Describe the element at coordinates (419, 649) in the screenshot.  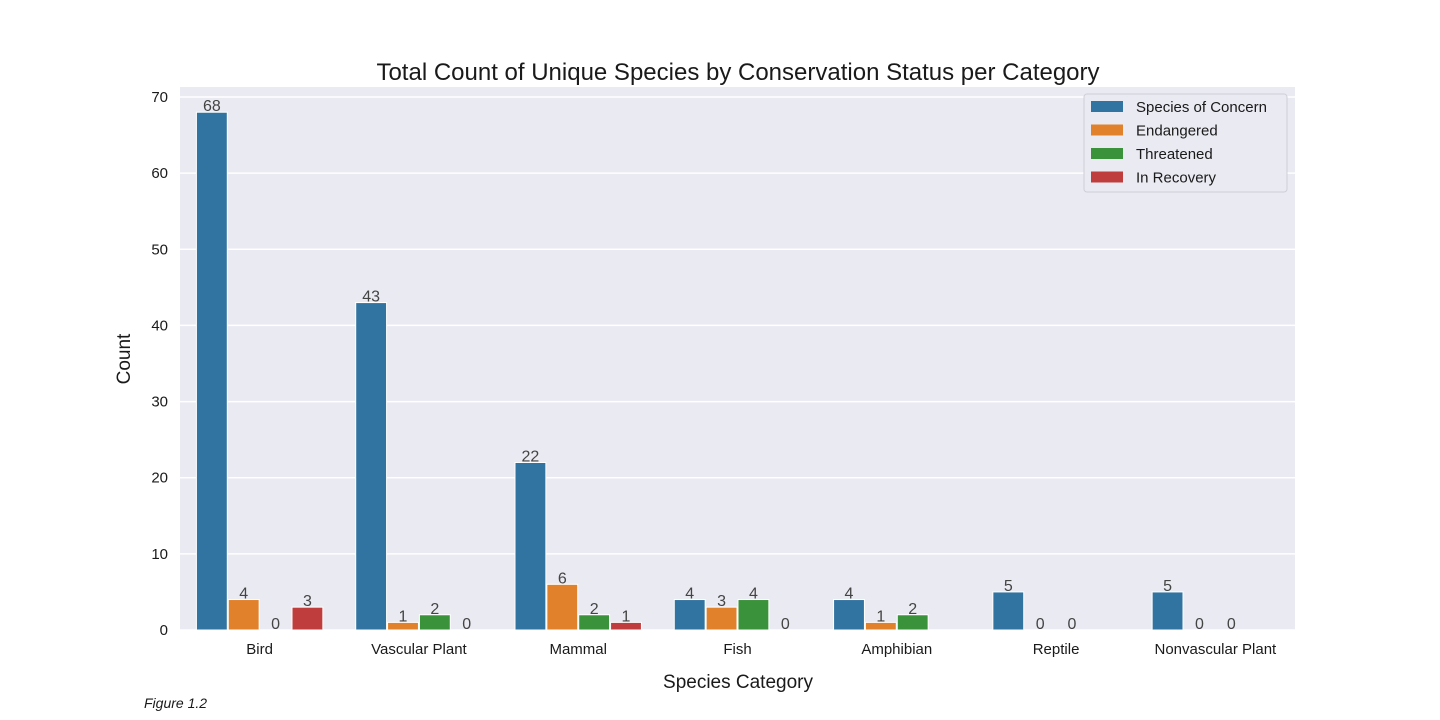
I see `x-tick-label: Vascular Plant` at that location.